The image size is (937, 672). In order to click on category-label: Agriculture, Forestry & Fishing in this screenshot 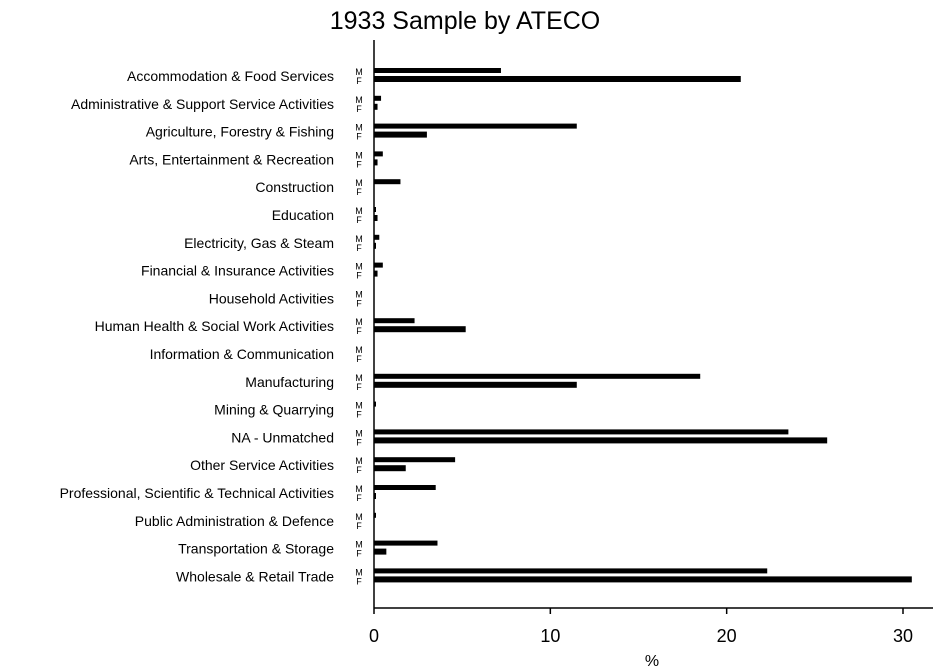, I will do `click(240, 132)`.